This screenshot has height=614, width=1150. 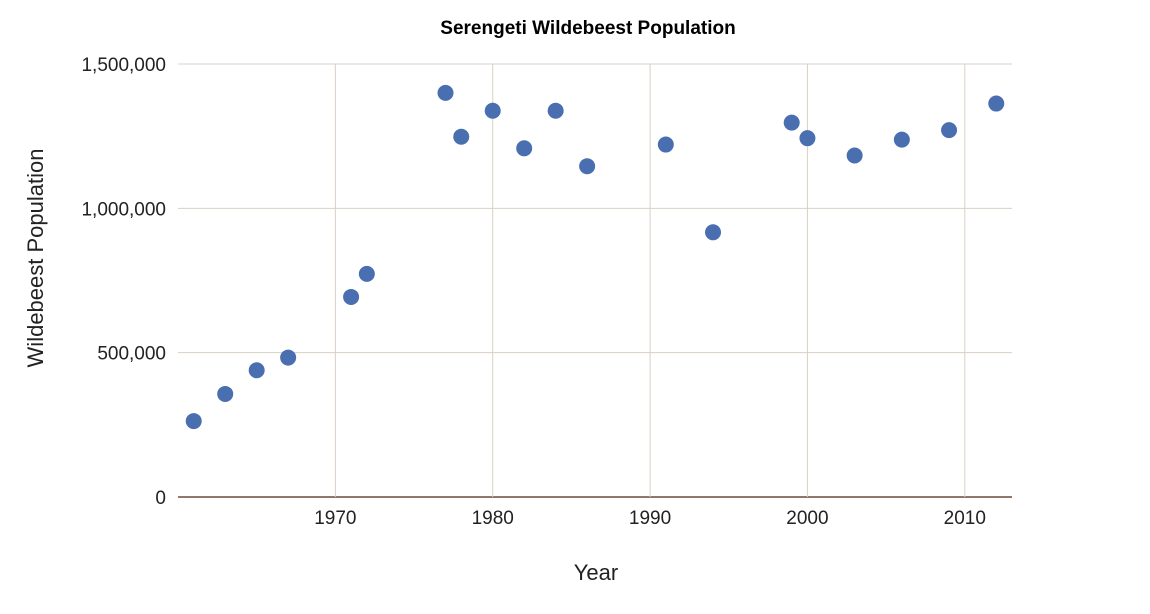 What do you see at coordinates (335, 518) in the screenshot?
I see `x-tick-label: 1970` at bounding box center [335, 518].